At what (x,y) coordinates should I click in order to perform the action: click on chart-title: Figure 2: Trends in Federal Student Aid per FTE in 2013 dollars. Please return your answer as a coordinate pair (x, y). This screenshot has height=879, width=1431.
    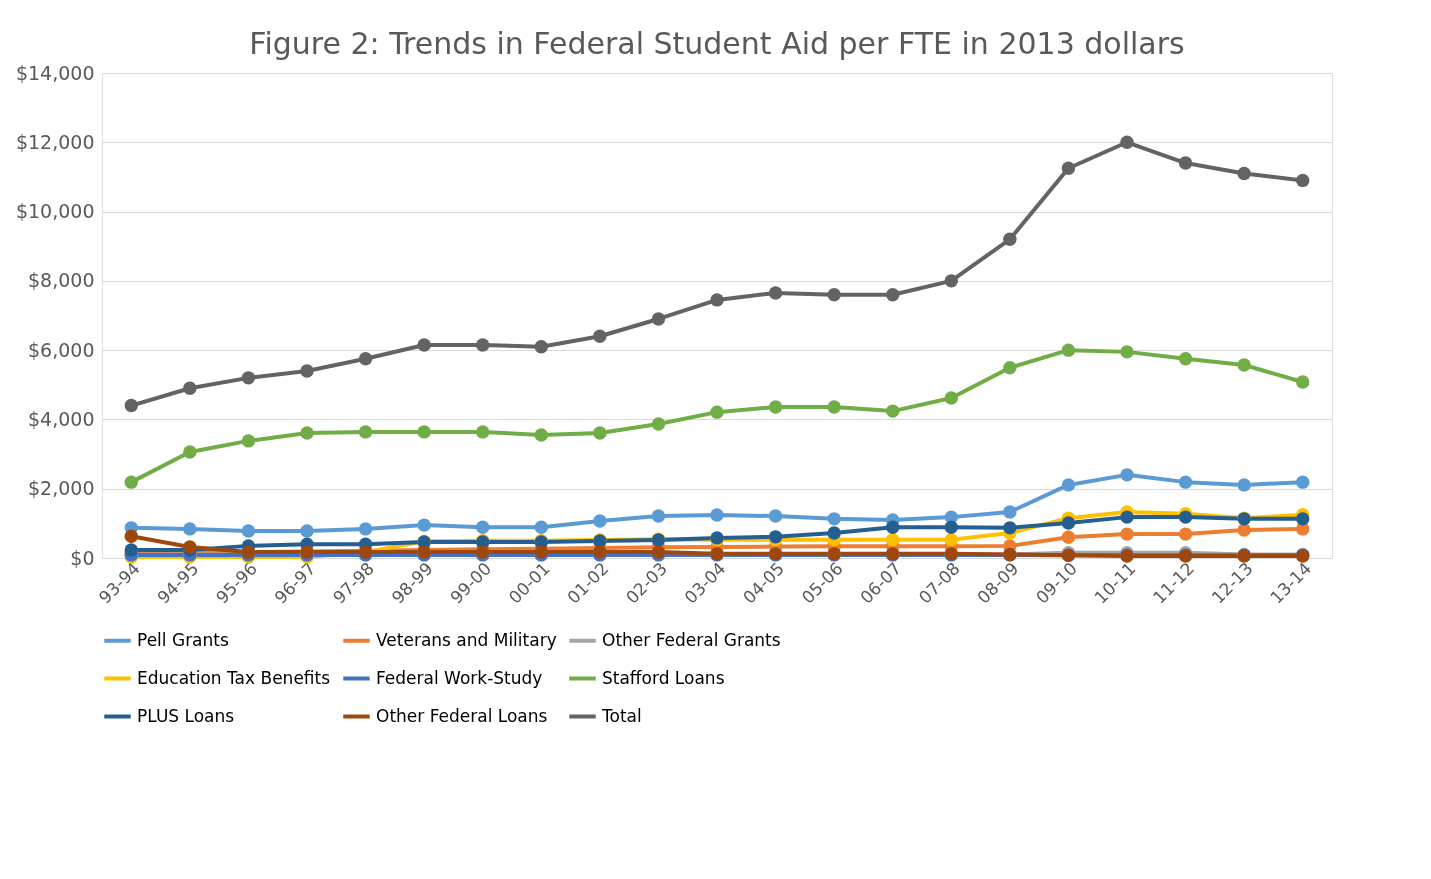
    Looking at the image, I should click on (717, 43).